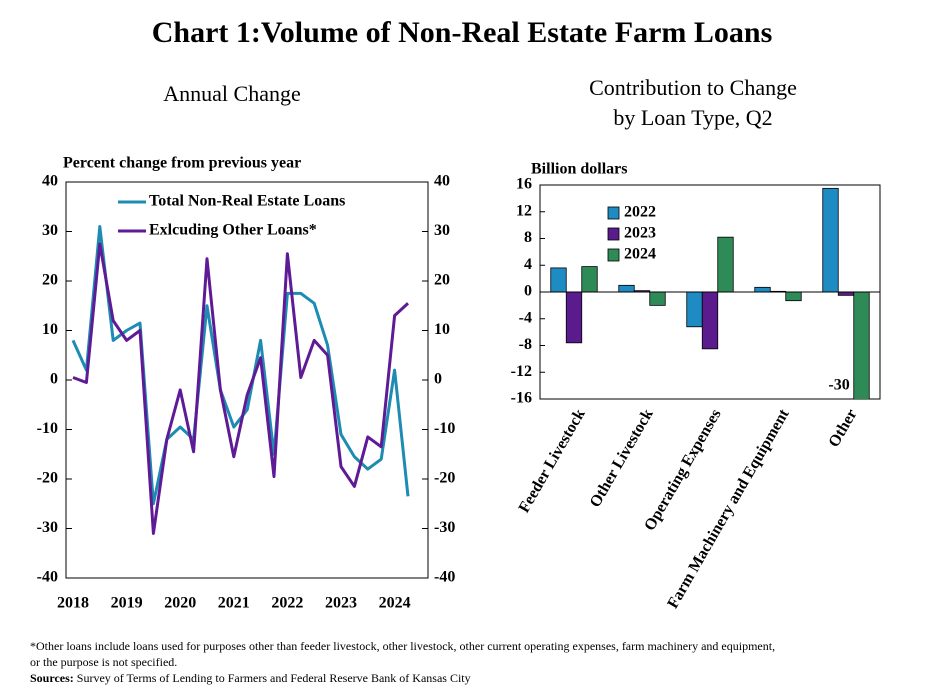  What do you see at coordinates (73, 603) in the screenshot?
I see `x-tick-label: 2018` at bounding box center [73, 603].